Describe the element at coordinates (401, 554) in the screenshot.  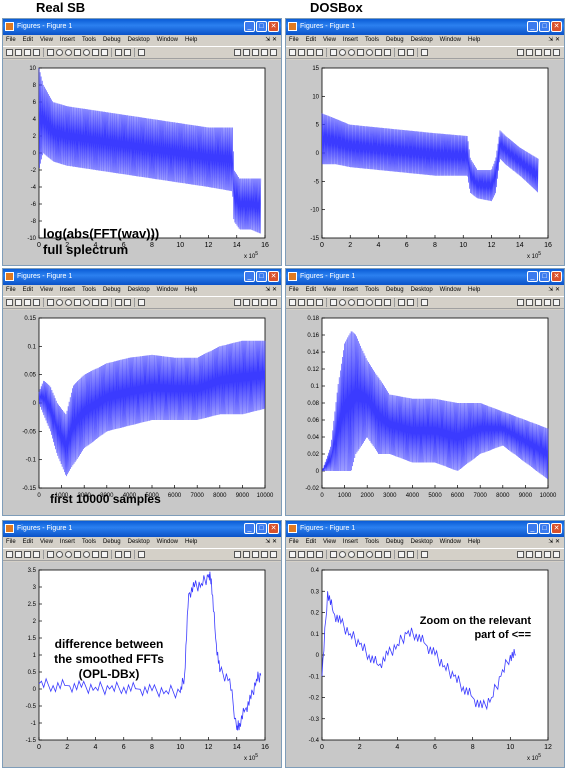
I see `colorbar-icon` at that location.